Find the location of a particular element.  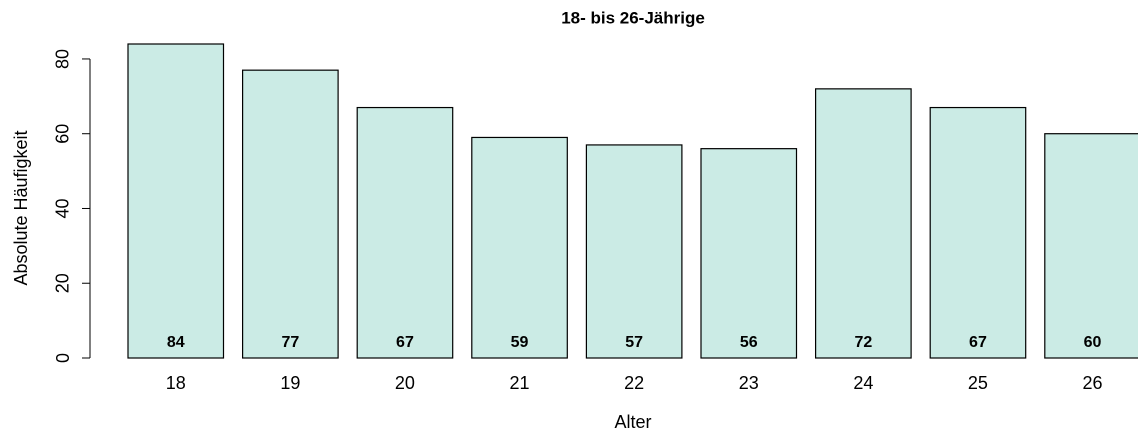

x-axis-title: Alter is located at coordinates (632, 422).